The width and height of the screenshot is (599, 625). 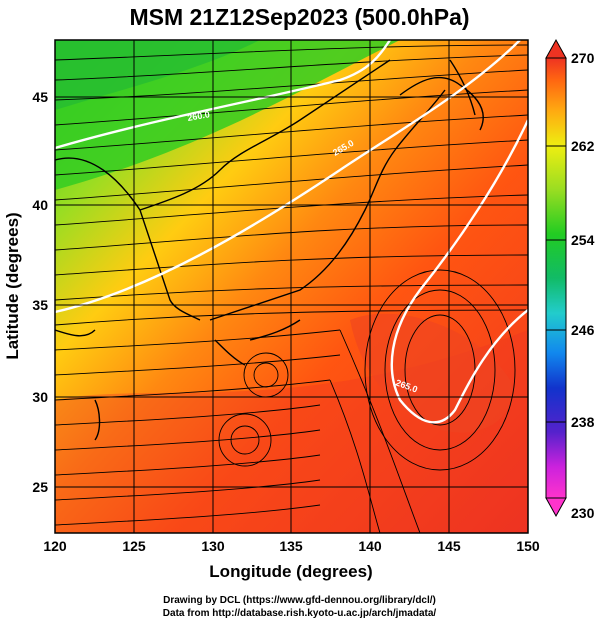 What do you see at coordinates (40, 487) in the screenshot?
I see `y-tick-label: 25` at bounding box center [40, 487].